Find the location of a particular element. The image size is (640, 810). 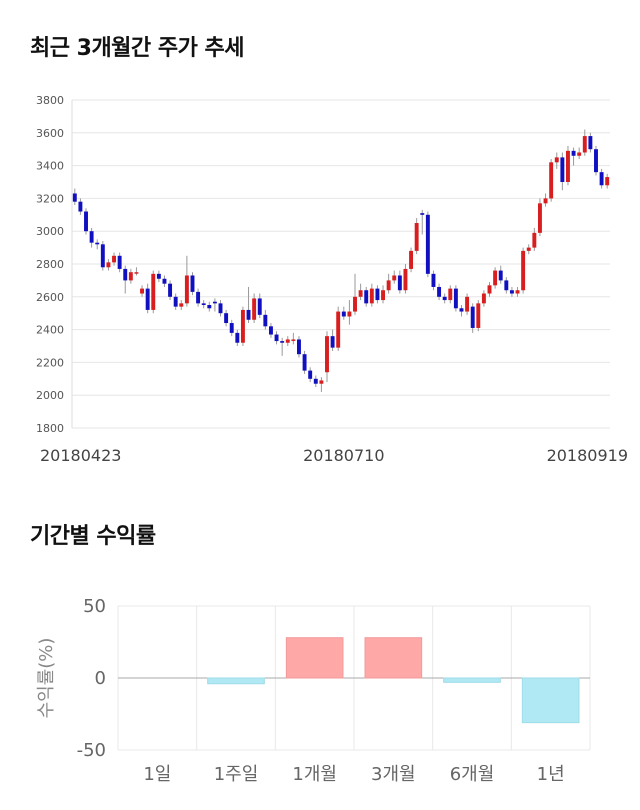

candle-x-axis: 20180423 20180710 20180919 is located at coordinates (334, 455).